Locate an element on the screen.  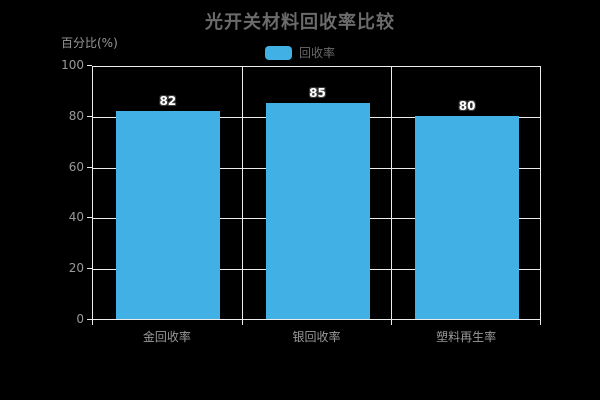
y-tick-label-100: 100 is located at coordinates (72, 65).